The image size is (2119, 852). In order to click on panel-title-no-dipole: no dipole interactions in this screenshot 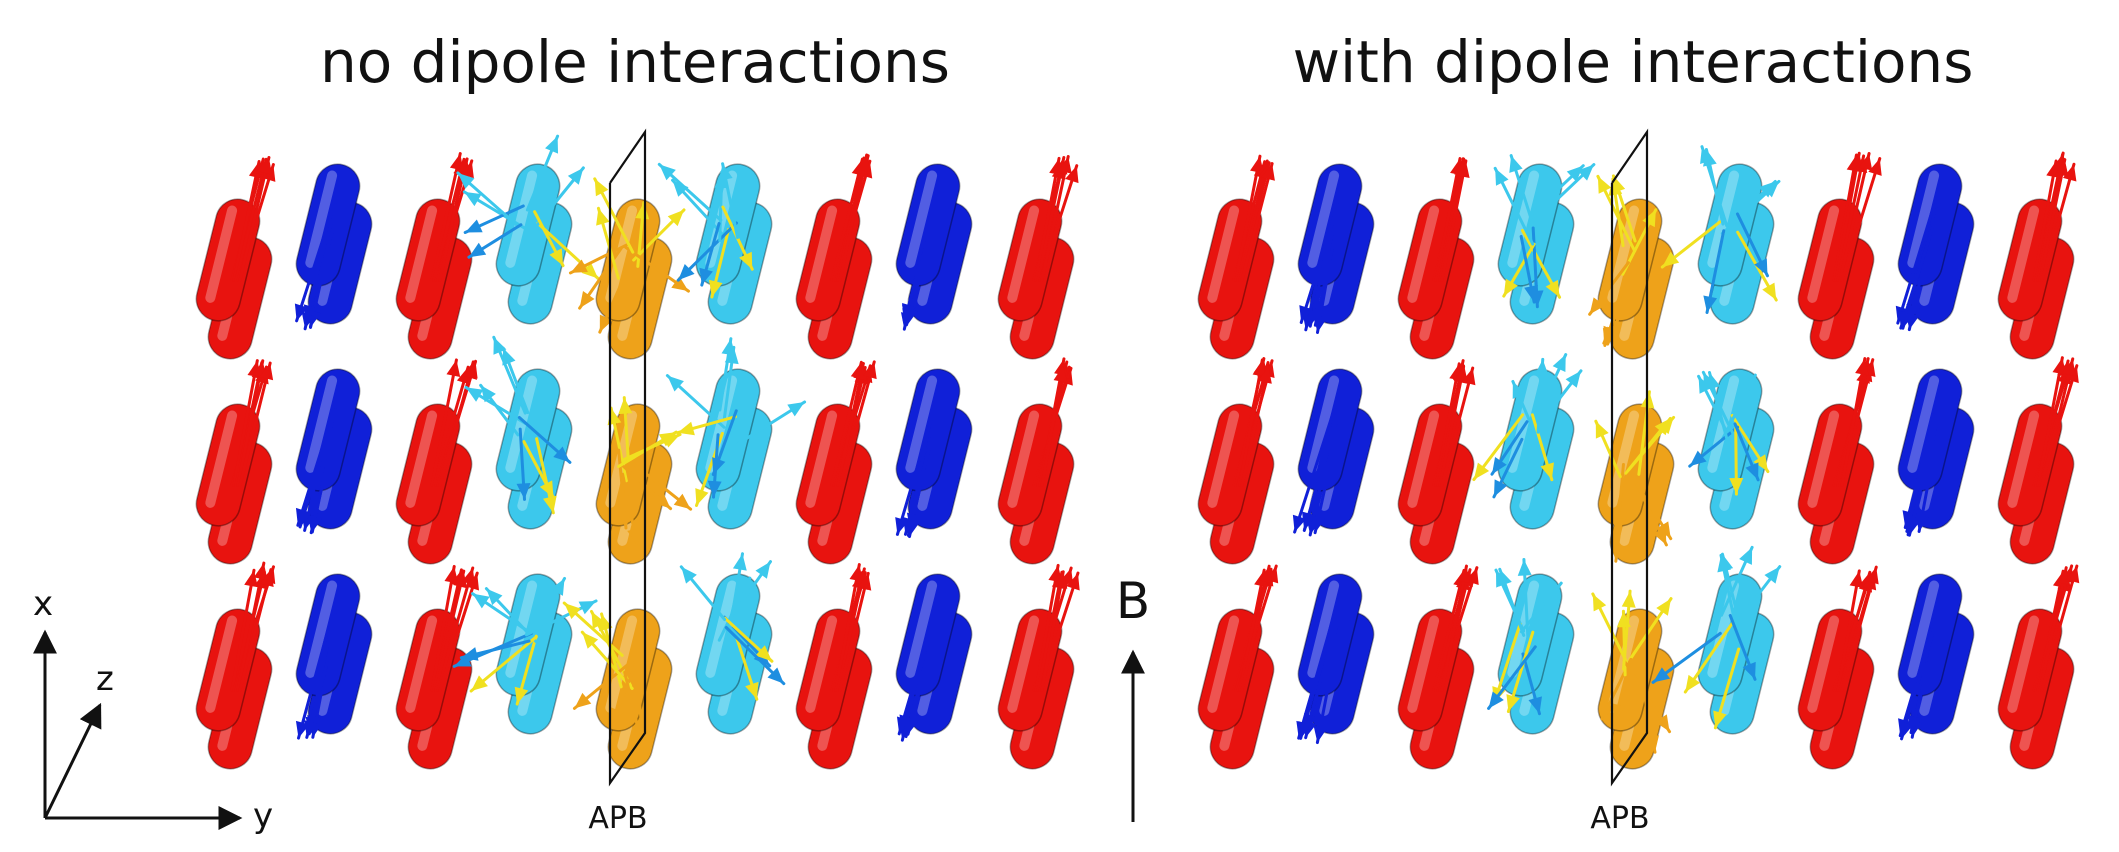, I will do `click(635, 62)`.